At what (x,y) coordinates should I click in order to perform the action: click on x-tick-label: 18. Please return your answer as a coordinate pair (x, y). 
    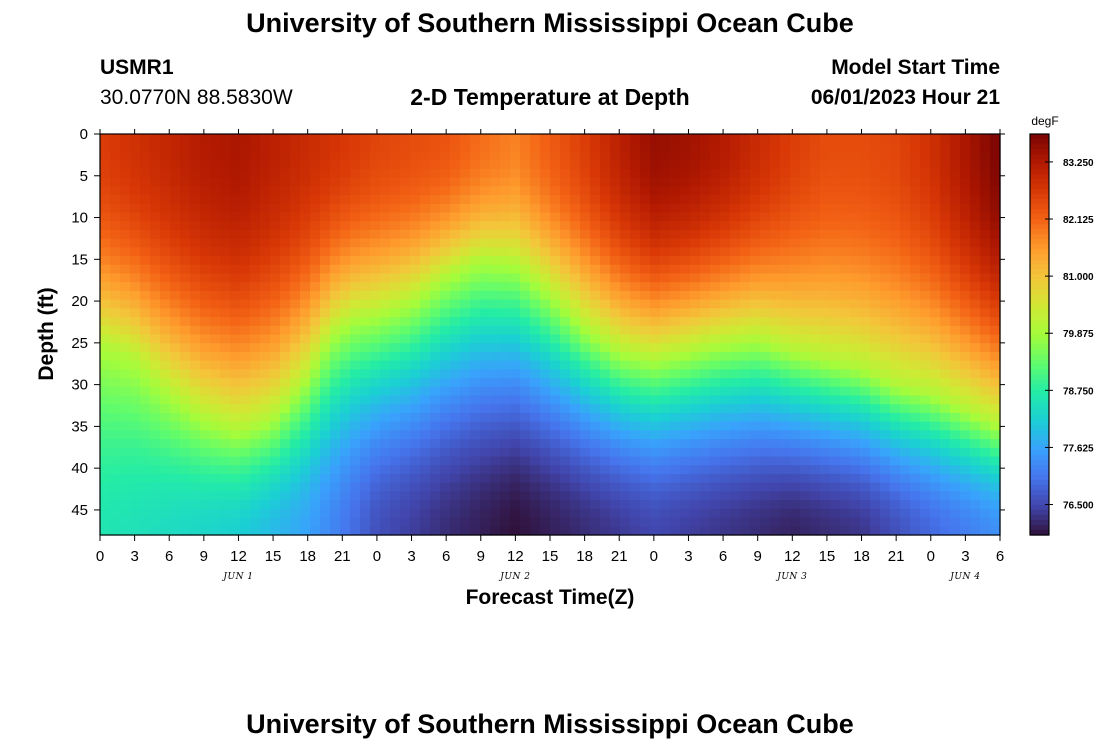
    Looking at the image, I should click on (307, 556).